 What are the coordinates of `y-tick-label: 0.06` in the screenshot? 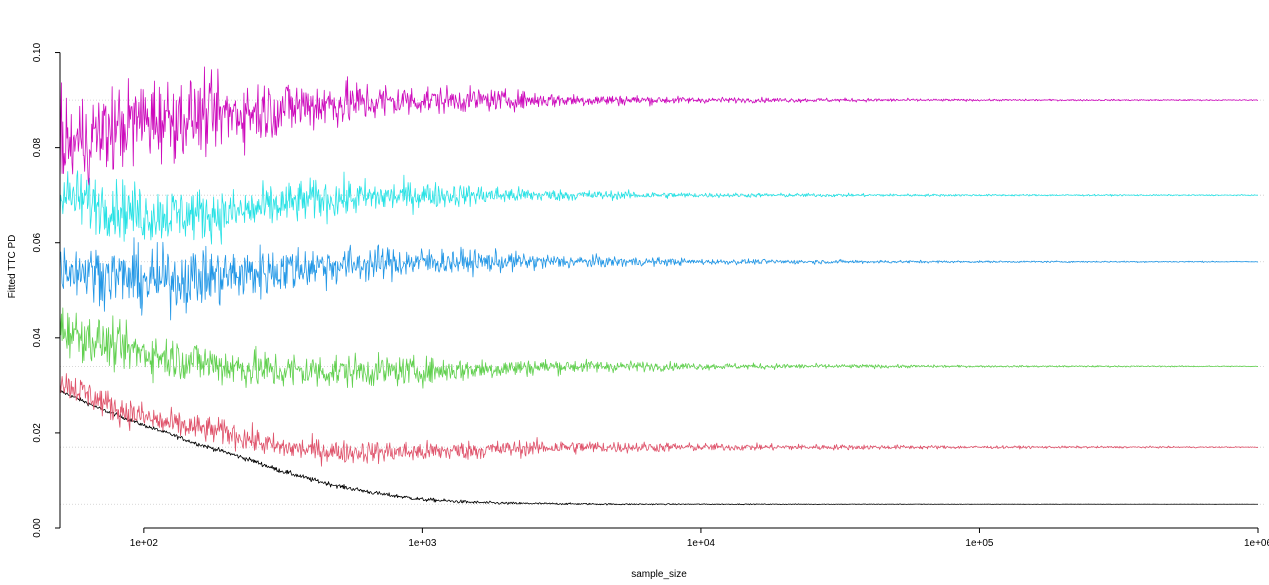 It's located at (37, 243).